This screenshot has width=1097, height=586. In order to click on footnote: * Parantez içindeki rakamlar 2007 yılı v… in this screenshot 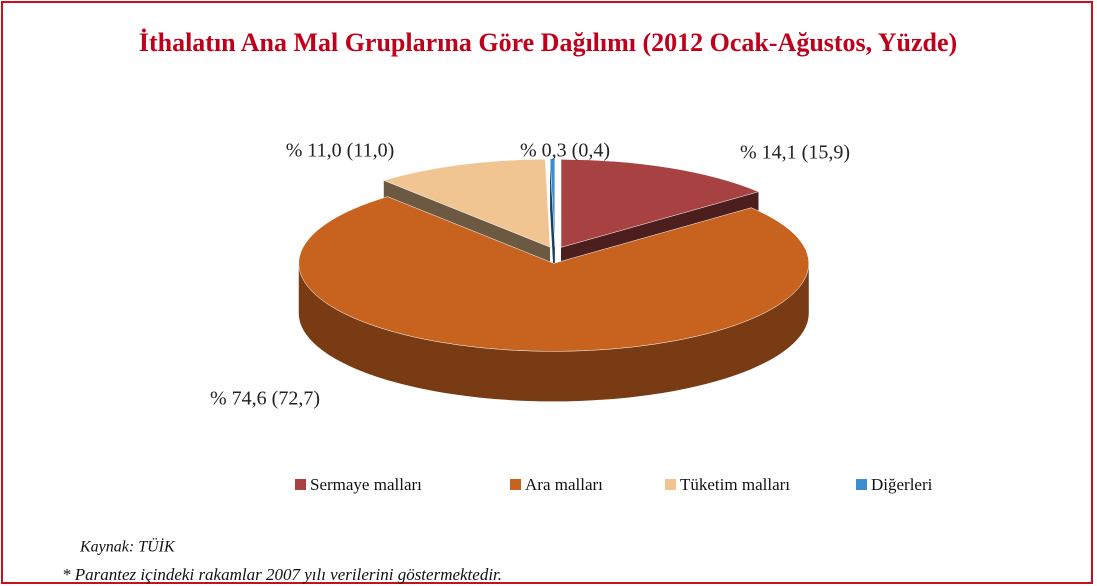, I will do `click(282, 574)`.